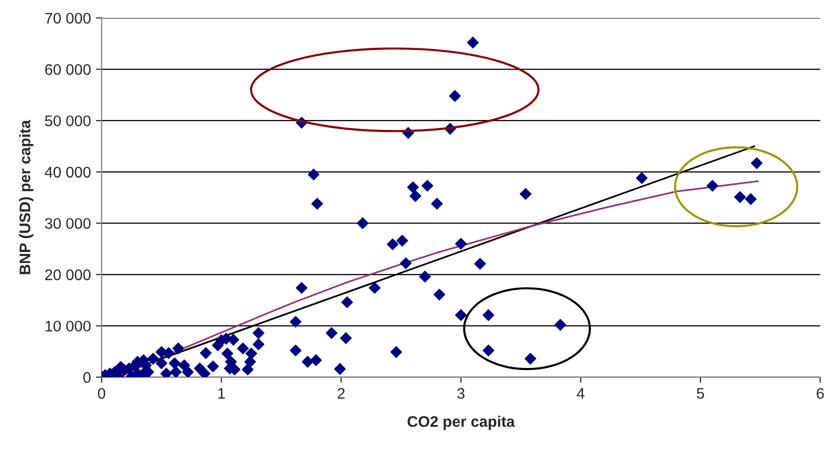 This screenshot has width=826, height=449. I want to click on y-tick-label: 60 000, so click(68, 69).